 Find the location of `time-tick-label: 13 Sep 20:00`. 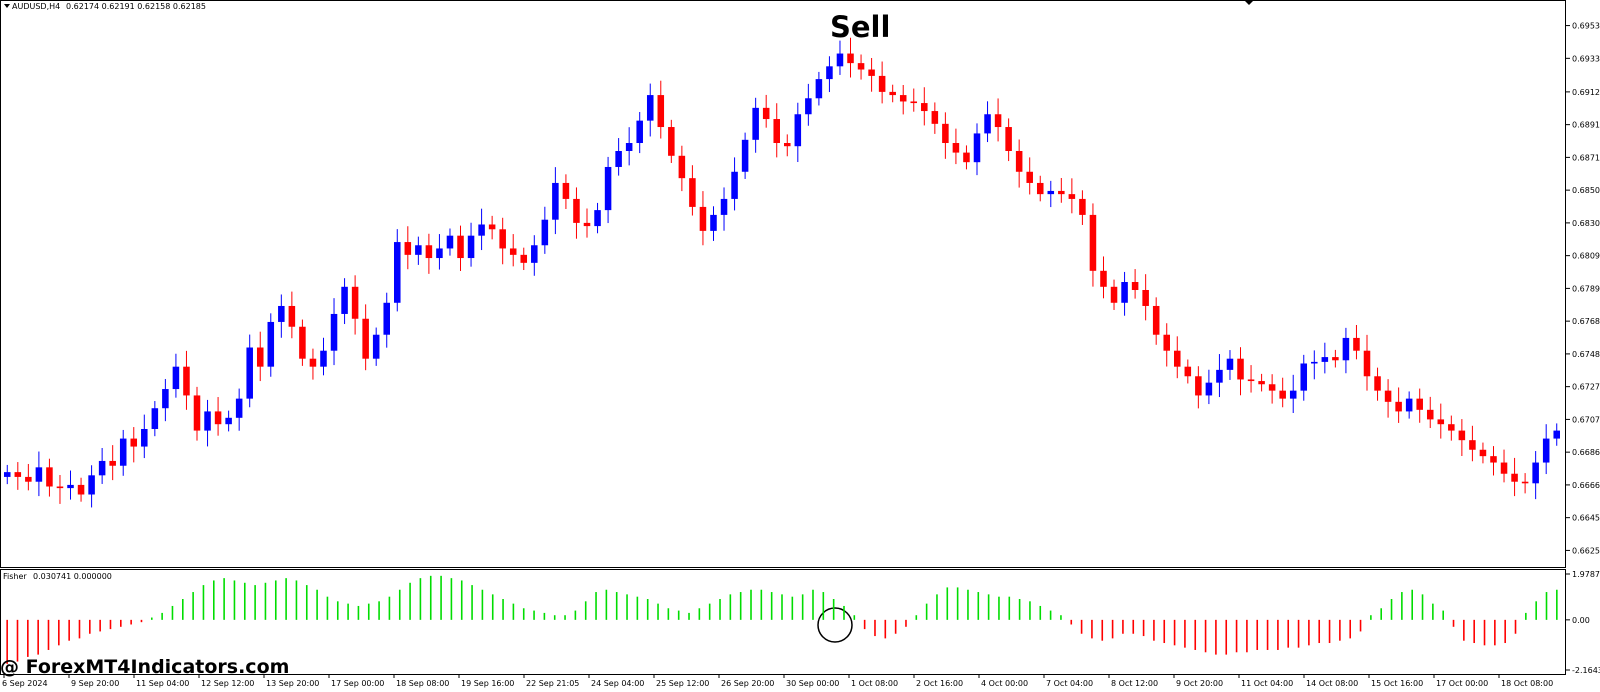

time-tick-label: 13 Sep 20:00 is located at coordinates (292, 683).